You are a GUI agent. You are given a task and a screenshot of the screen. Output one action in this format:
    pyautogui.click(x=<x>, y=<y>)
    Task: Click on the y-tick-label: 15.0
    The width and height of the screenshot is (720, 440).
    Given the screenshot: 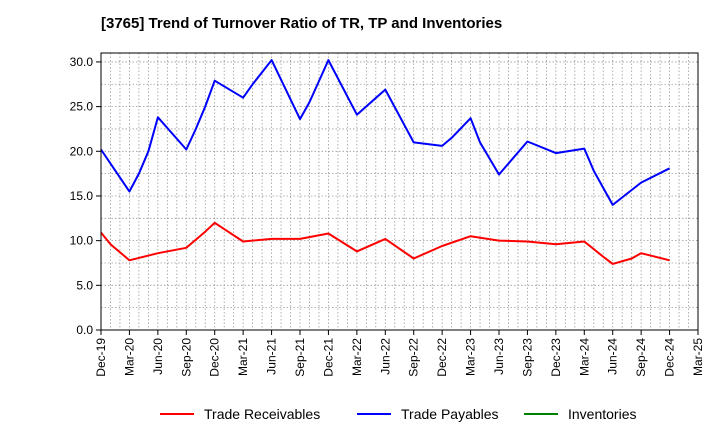 What is the action you would take?
    pyautogui.click(x=82, y=196)
    